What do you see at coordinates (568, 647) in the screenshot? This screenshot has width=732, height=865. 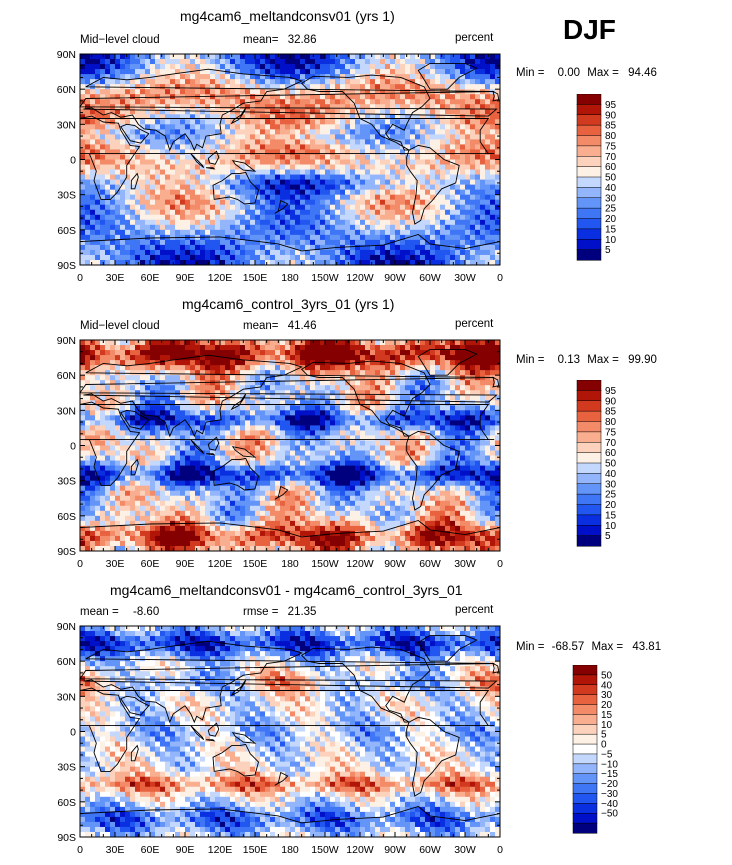 I see `panel-3-min-value: -68.57` at bounding box center [568, 647].